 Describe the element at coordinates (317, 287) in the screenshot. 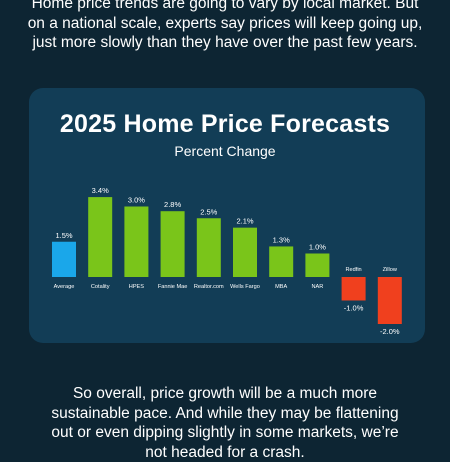

I see `category-label: NAR` at that location.